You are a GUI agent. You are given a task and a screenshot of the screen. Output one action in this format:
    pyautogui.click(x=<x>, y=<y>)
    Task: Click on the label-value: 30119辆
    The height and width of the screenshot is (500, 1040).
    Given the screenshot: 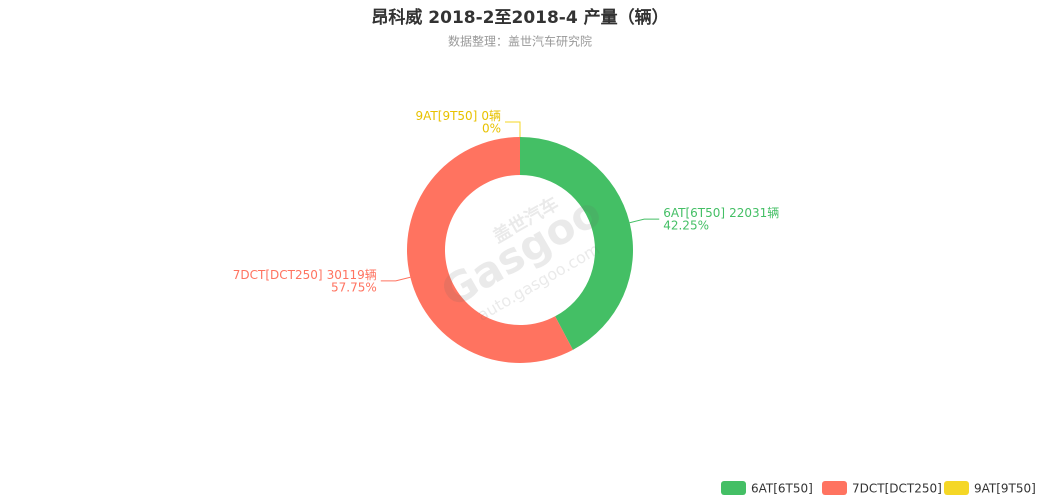 What is the action you would take?
    pyautogui.click(x=352, y=274)
    